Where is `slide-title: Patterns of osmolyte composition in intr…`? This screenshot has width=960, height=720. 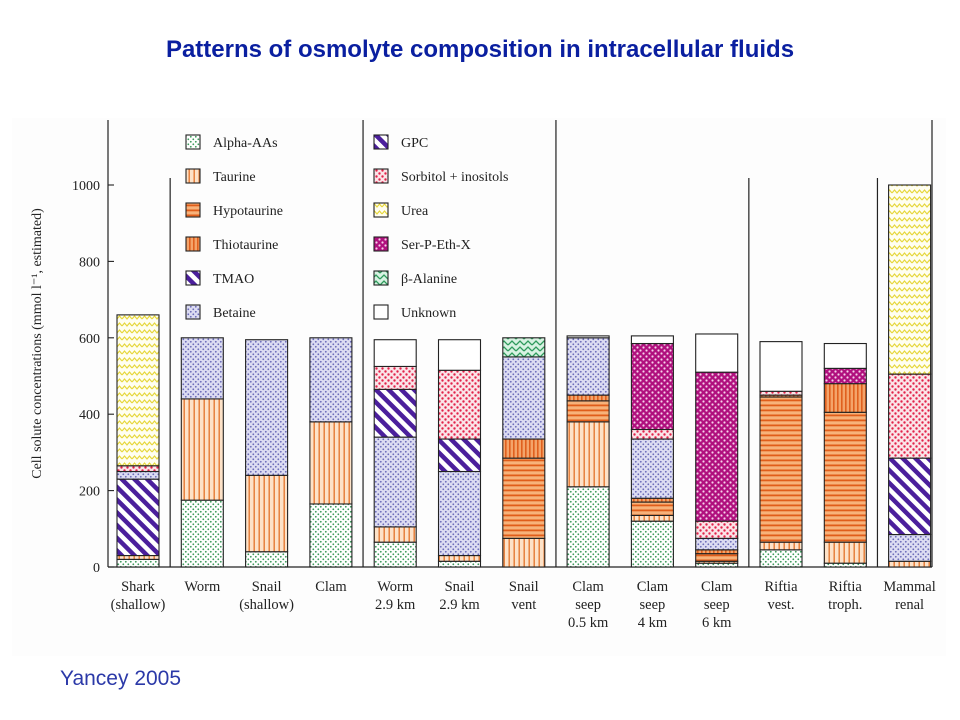
slide-title: Patterns of osmolyte composition in intr… is located at coordinates (480, 49).